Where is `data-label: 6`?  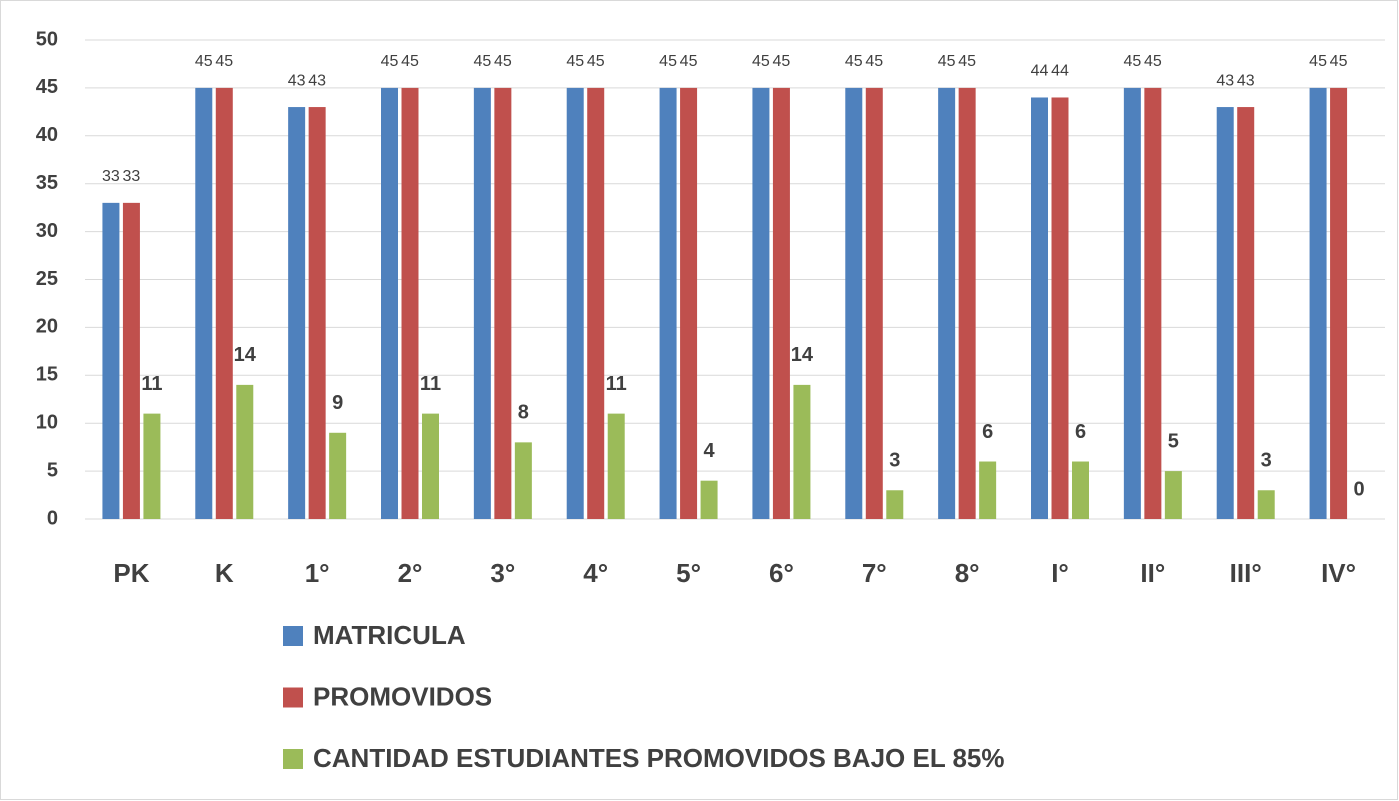 data-label: 6 is located at coordinates (987, 432).